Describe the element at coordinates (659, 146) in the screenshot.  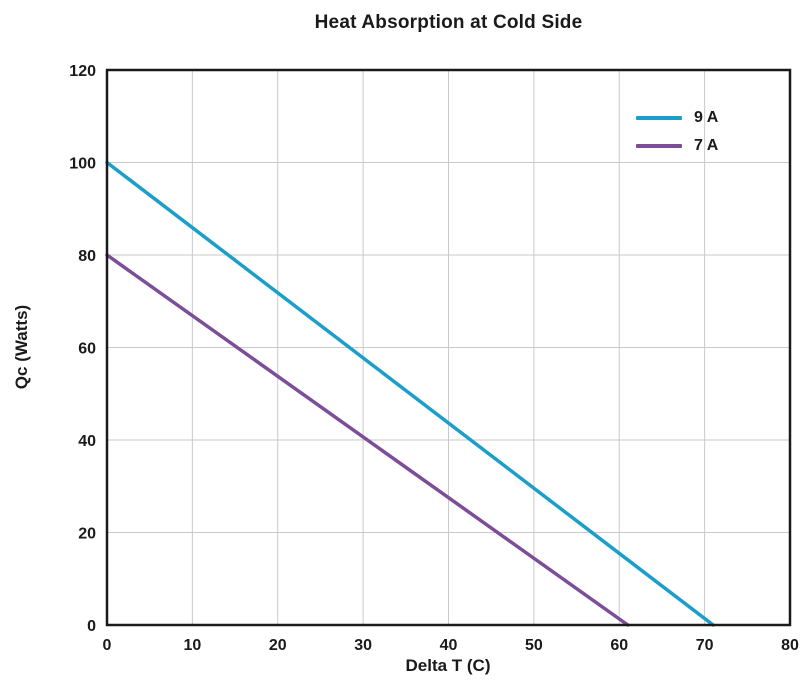
I see `legend-line-sample-7a` at that location.